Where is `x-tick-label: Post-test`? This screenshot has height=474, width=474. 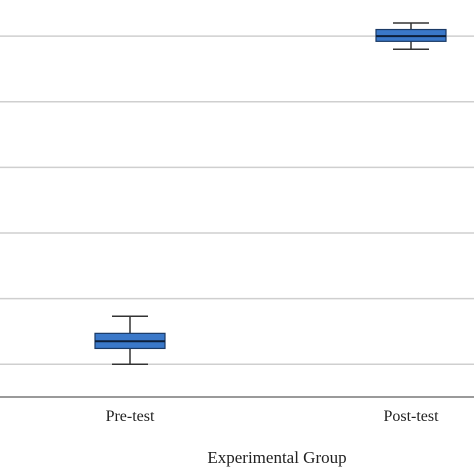
x-tick-label: Post-test is located at coordinates (411, 416).